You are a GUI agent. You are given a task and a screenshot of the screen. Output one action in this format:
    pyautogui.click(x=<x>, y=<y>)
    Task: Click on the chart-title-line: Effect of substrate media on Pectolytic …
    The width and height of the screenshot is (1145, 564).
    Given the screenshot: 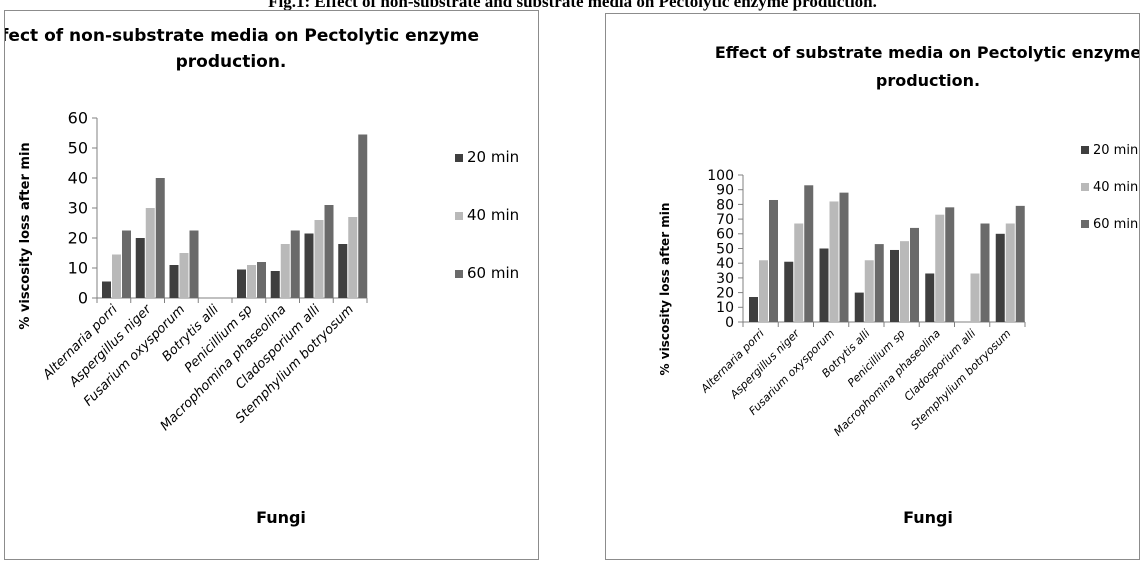 What is the action you would take?
    pyautogui.click(x=927, y=52)
    